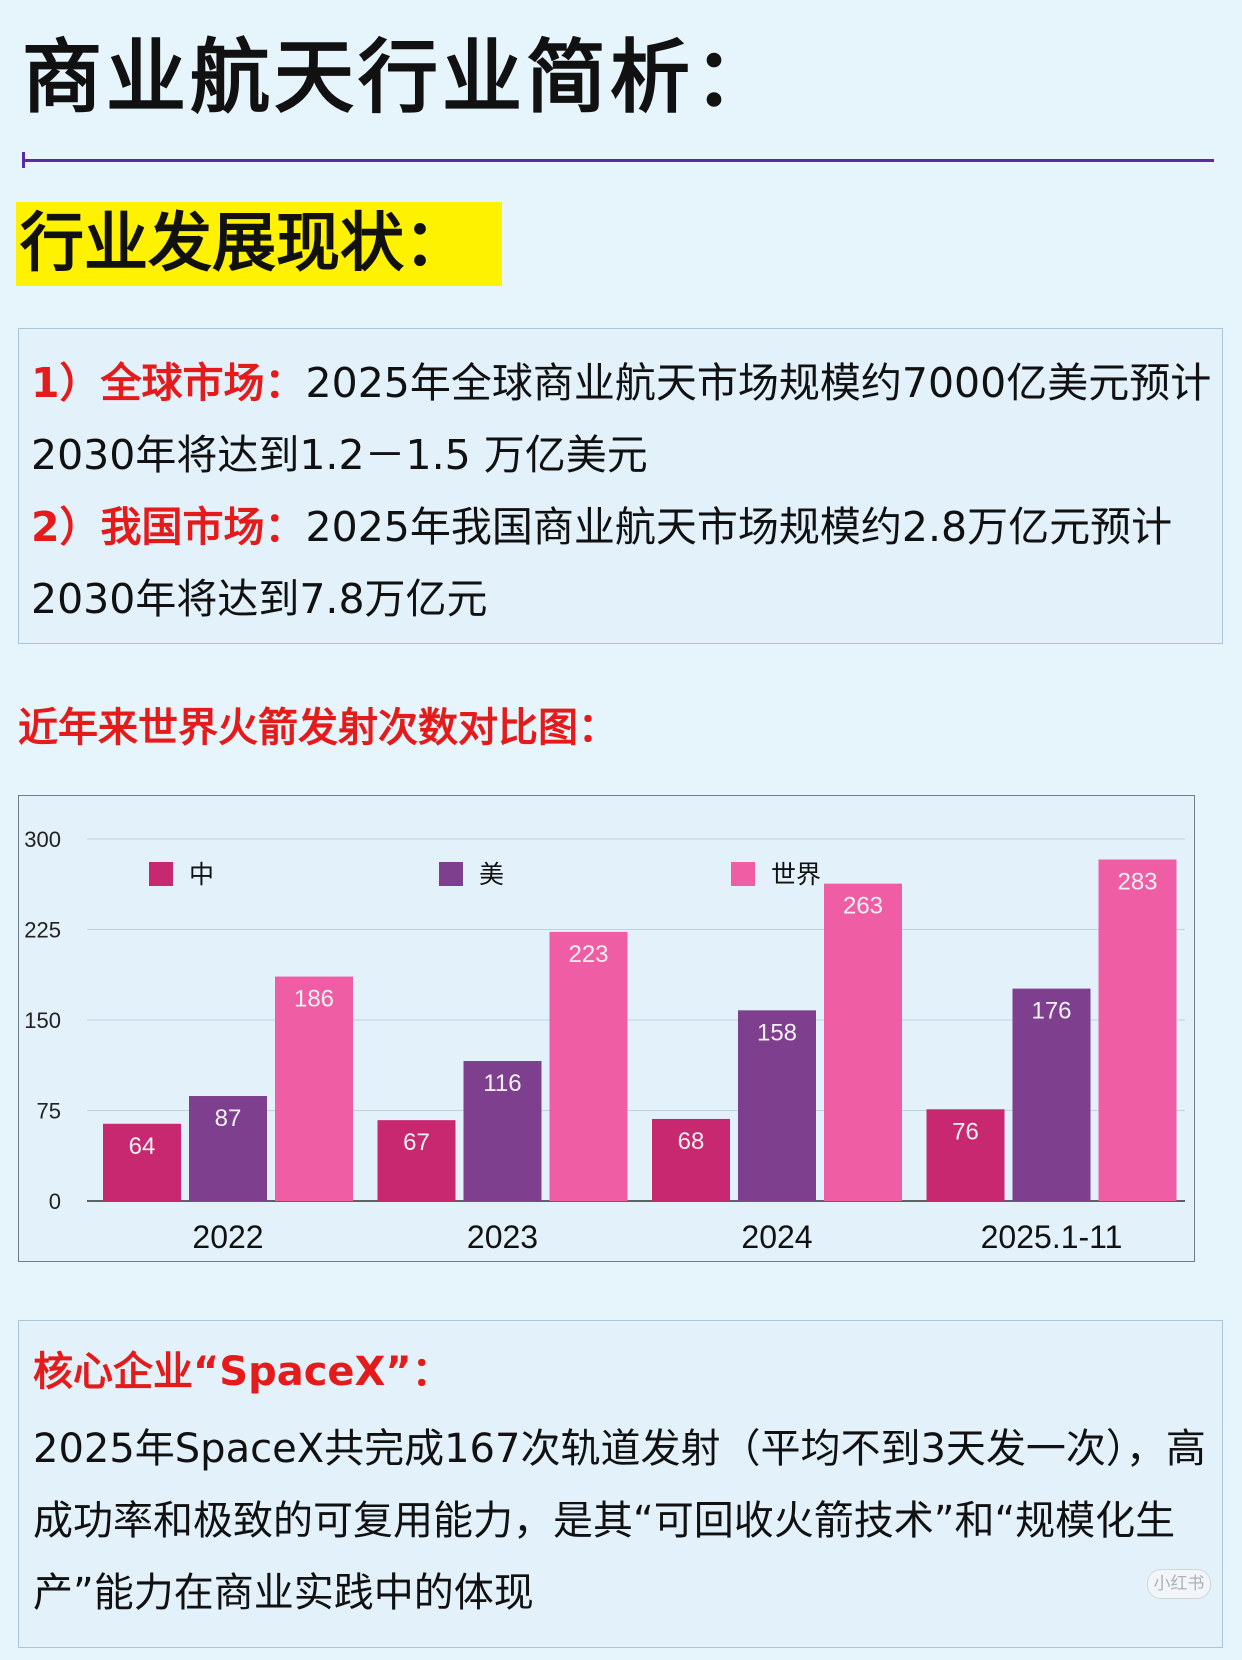 The image size is (1242, 1660). Describe the element at coordinates (1179, 1584) in the screenshot. I see `watermark-logo: 小红书` at that location.